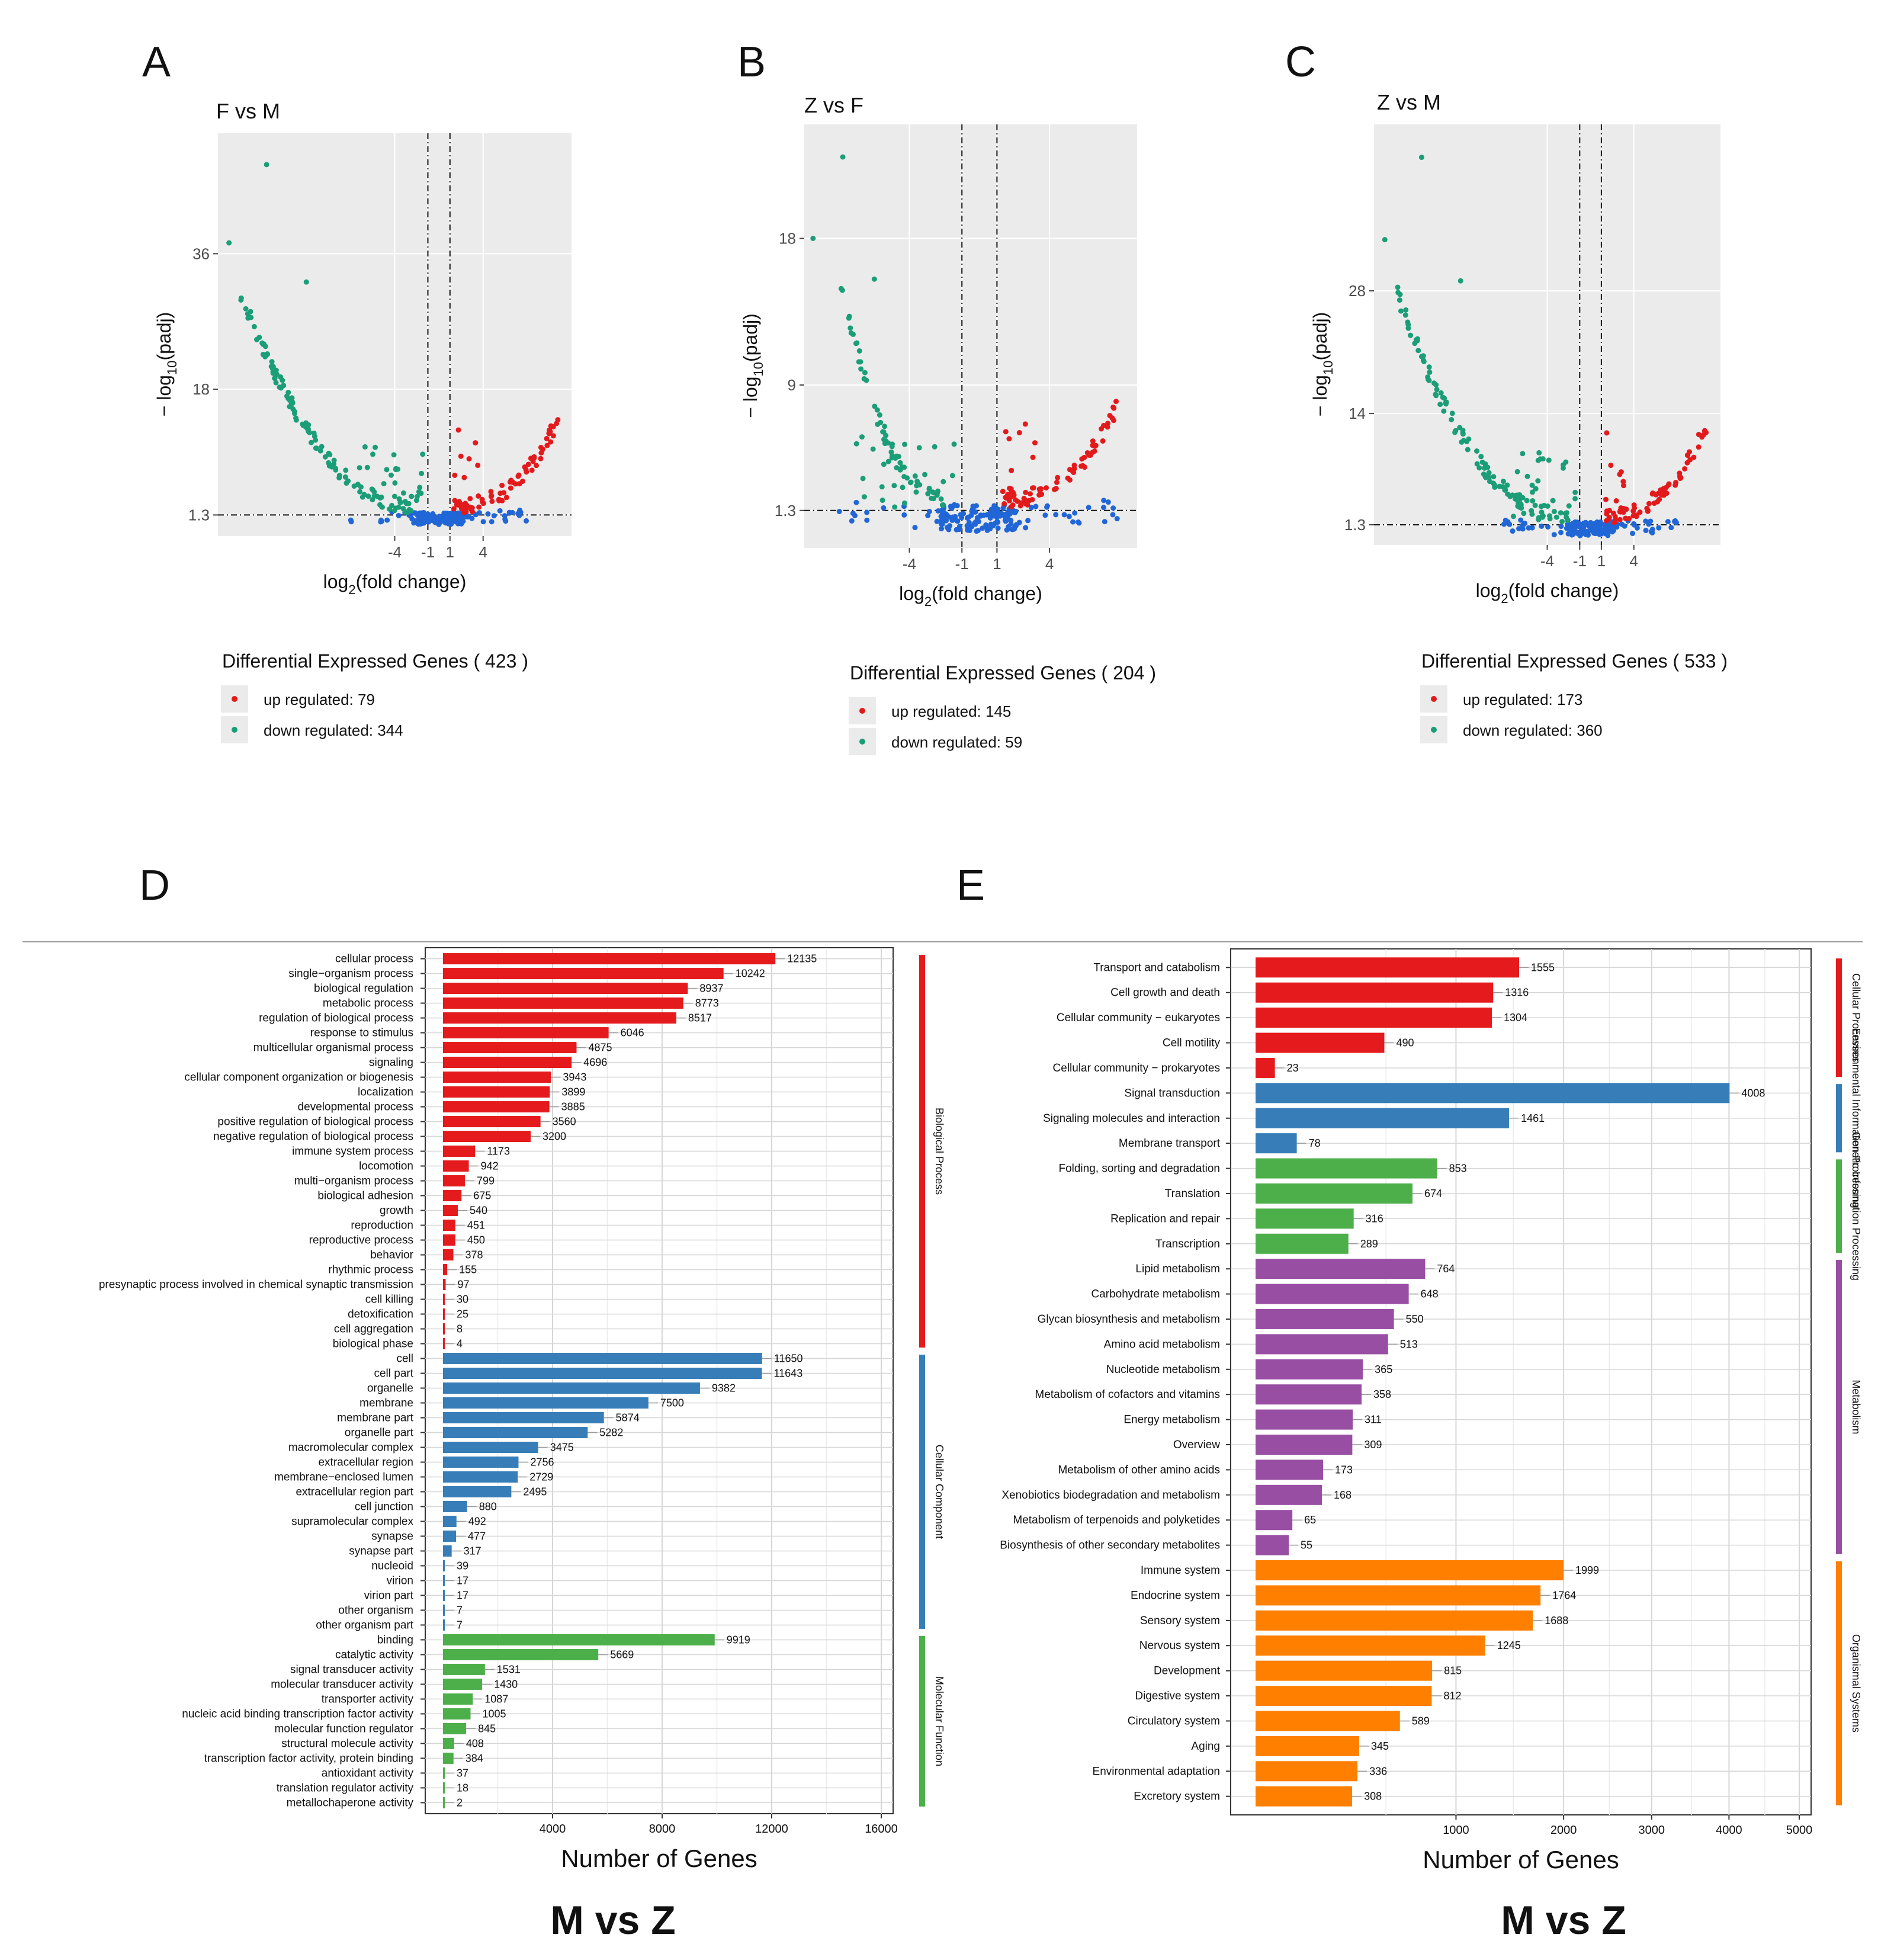 The image size is (1878, 1960). Describe the element at coordinates (352, 1669) in the screenshot. I see `category-label: signal transducer activity` at that location.